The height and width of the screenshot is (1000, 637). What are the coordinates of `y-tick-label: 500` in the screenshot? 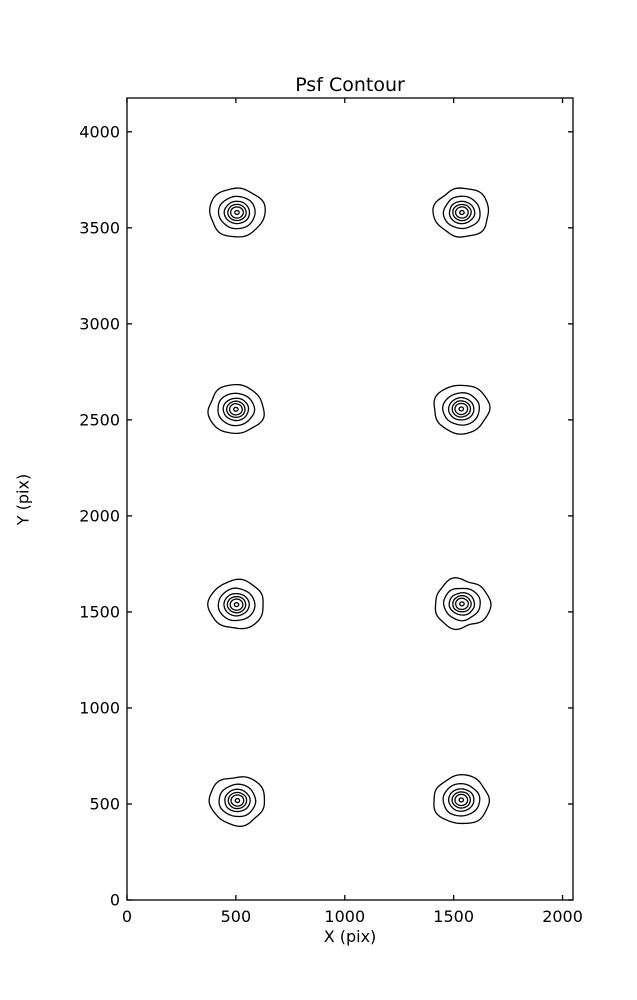 It's located at (104, 803).